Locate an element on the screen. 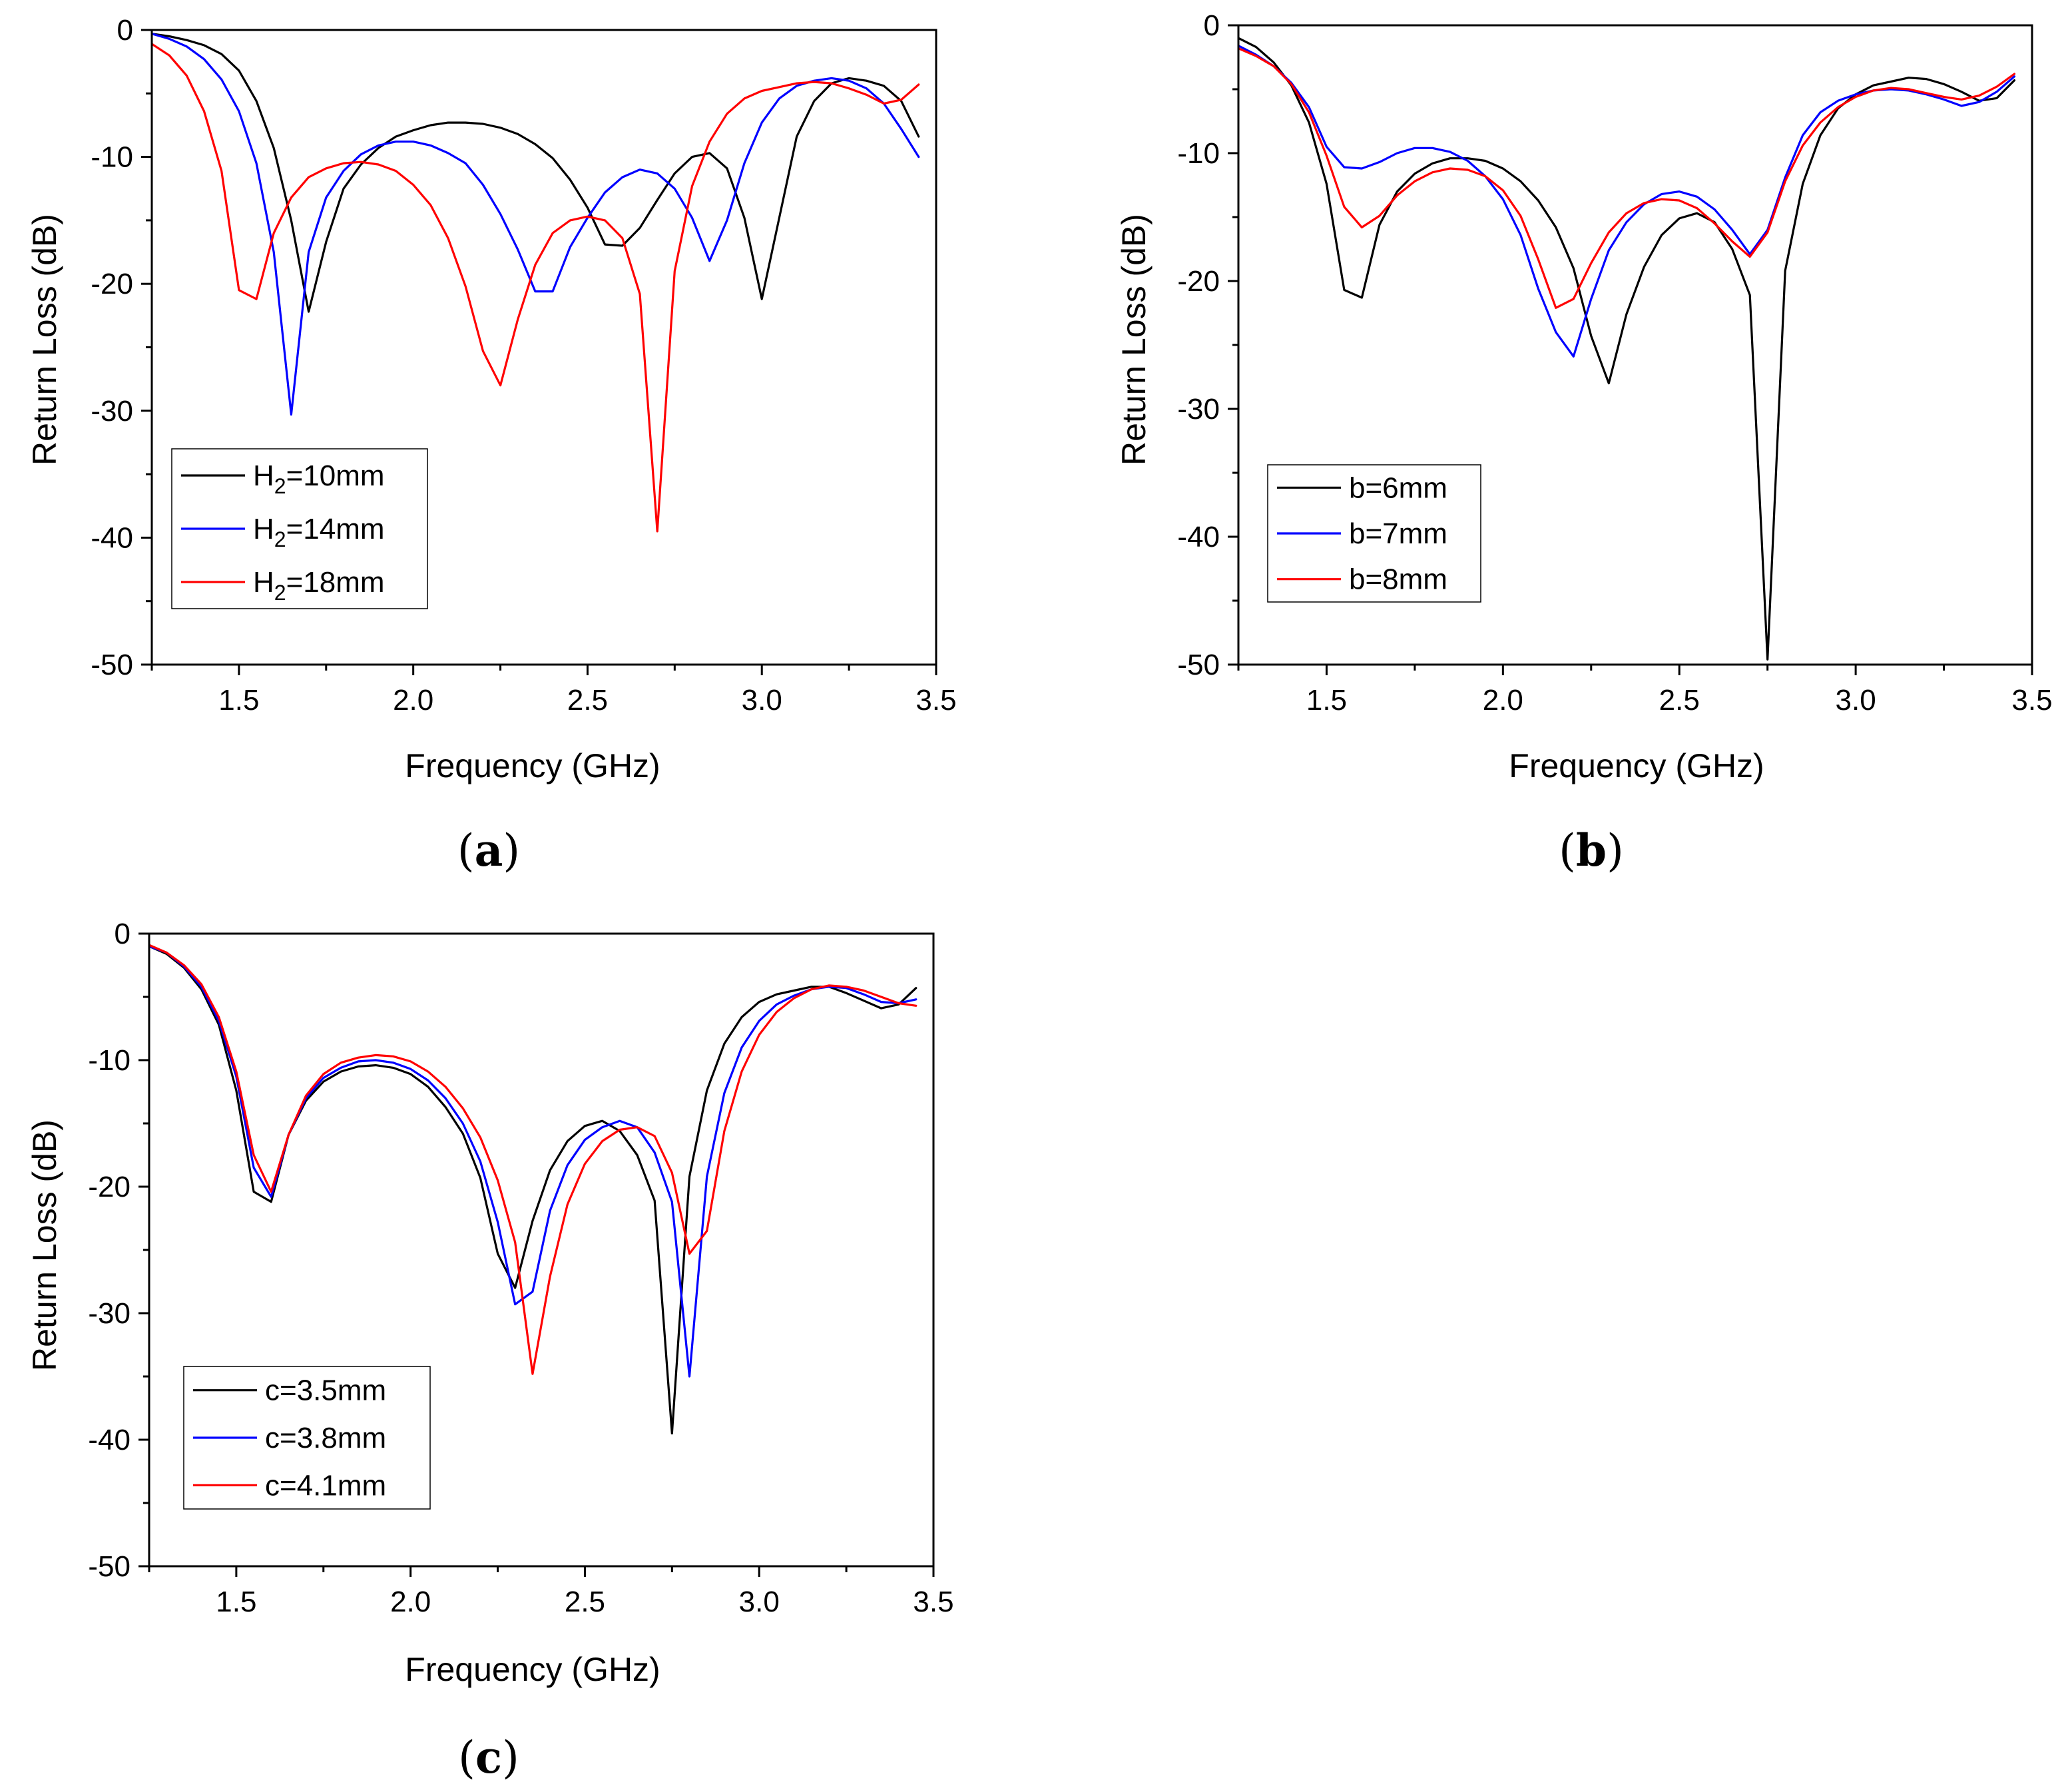  series-line-3: H2=18mm is located at coordinates (536, 288).